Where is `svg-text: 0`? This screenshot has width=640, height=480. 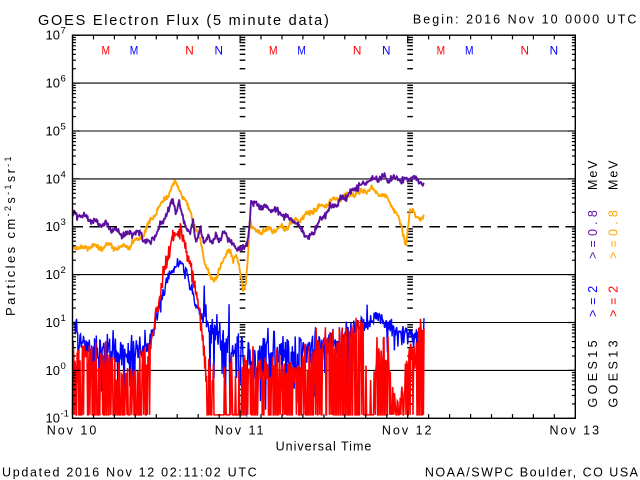 svg-text: 0 is located at coordinates (63, 366).